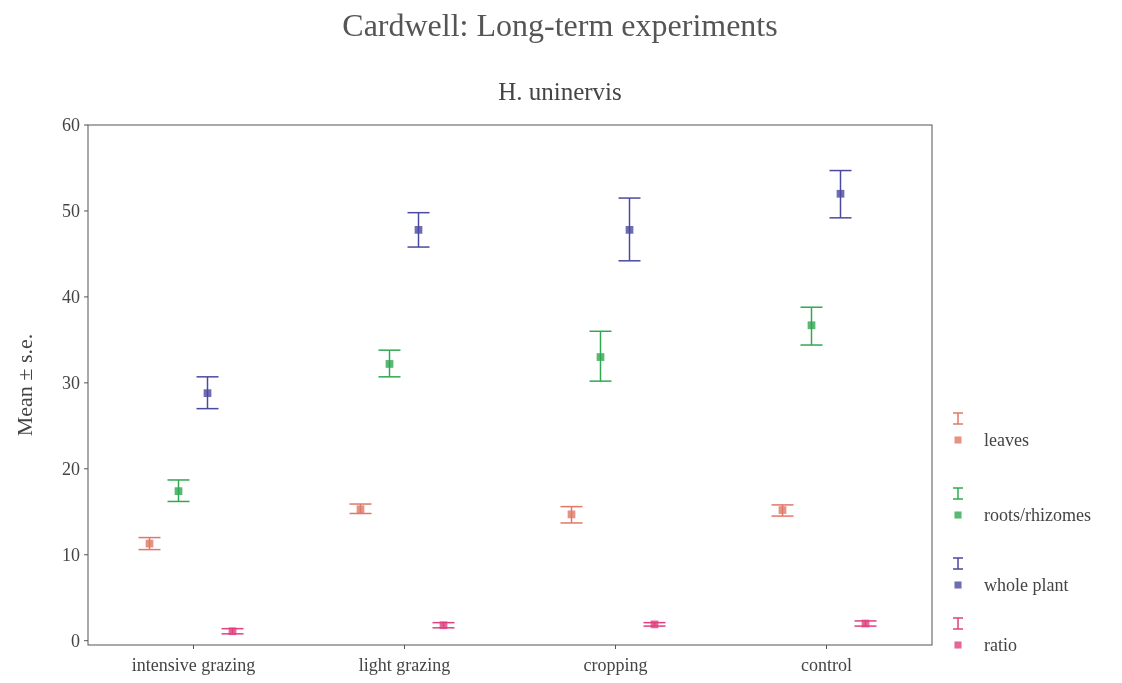  I want to click on legend-label: leaves, so click(1006, 440).